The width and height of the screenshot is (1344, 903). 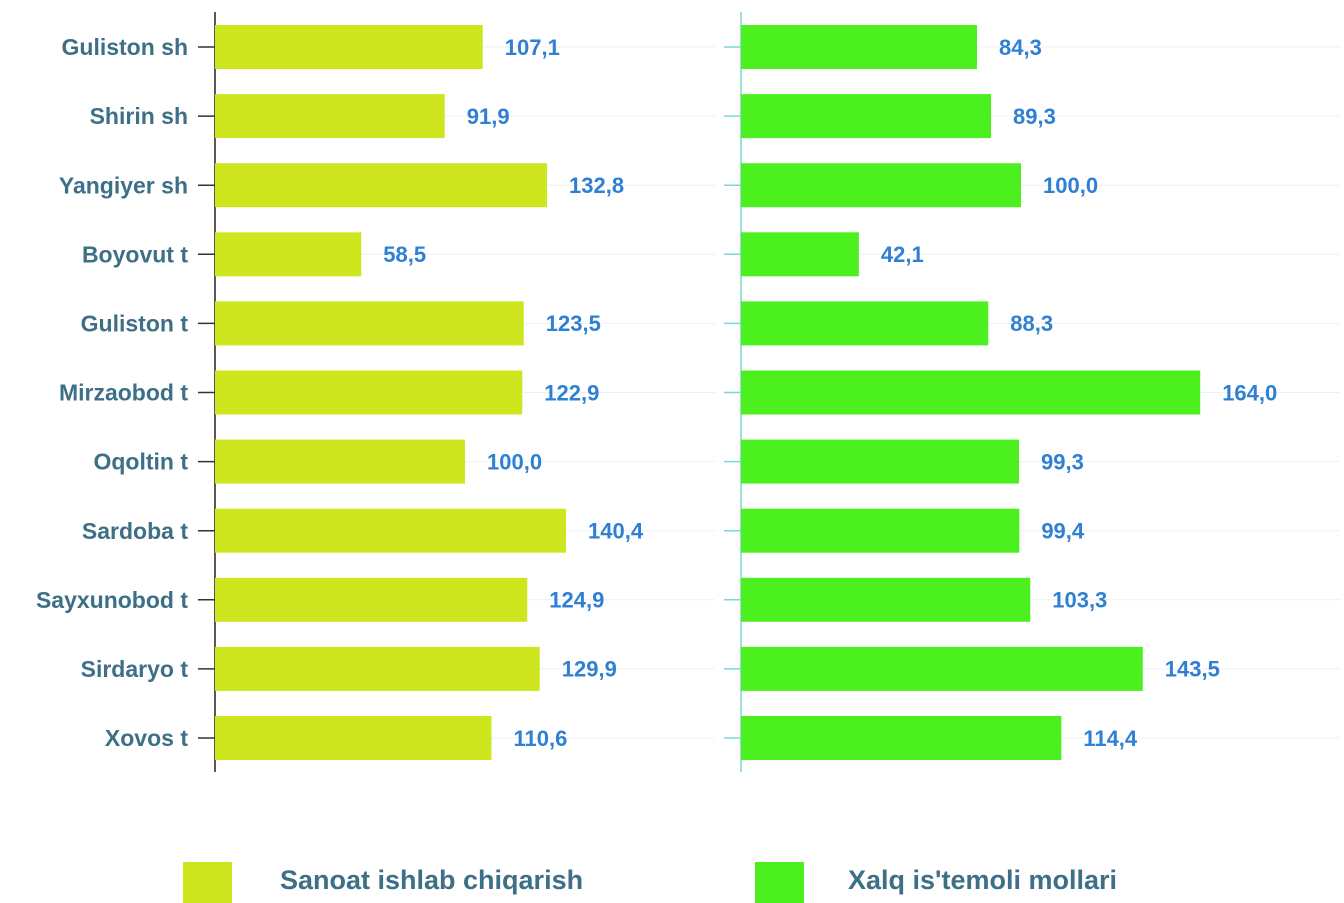 What do you see at coordinates (902, 254) in the screenshot?
I see `value-label: 42,1` at bounding box center [902, 254].